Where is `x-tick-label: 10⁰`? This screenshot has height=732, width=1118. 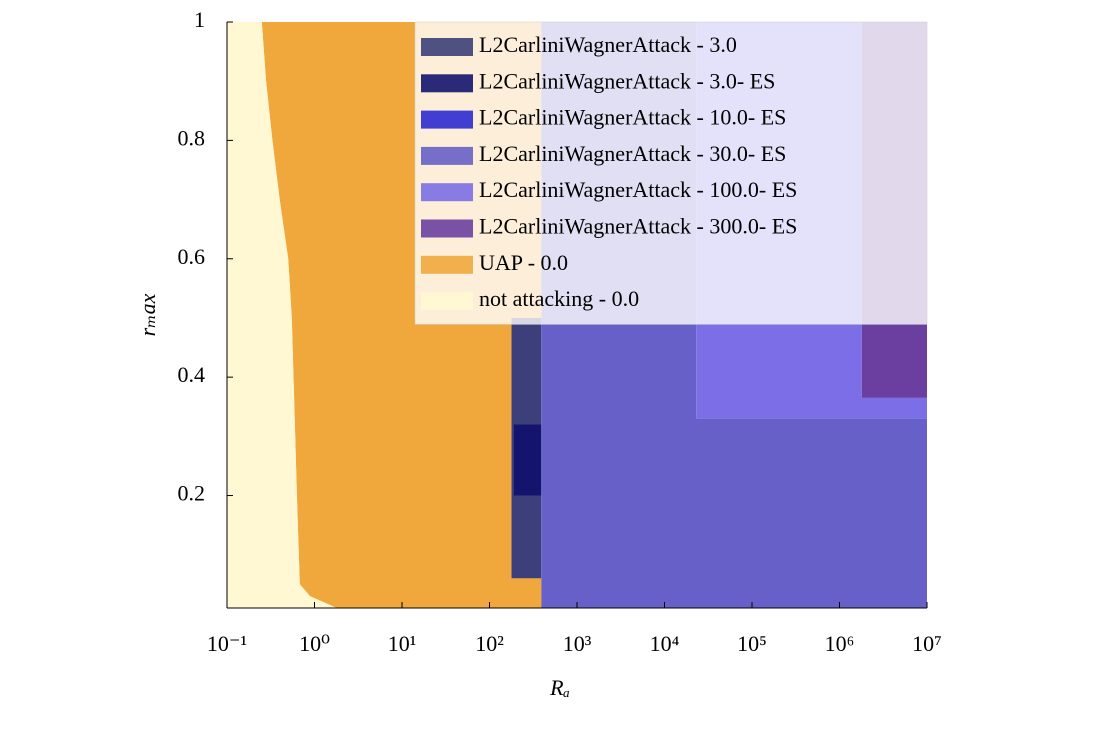 x-tick-label: 10⁰ is located at coordinates (314, 643).